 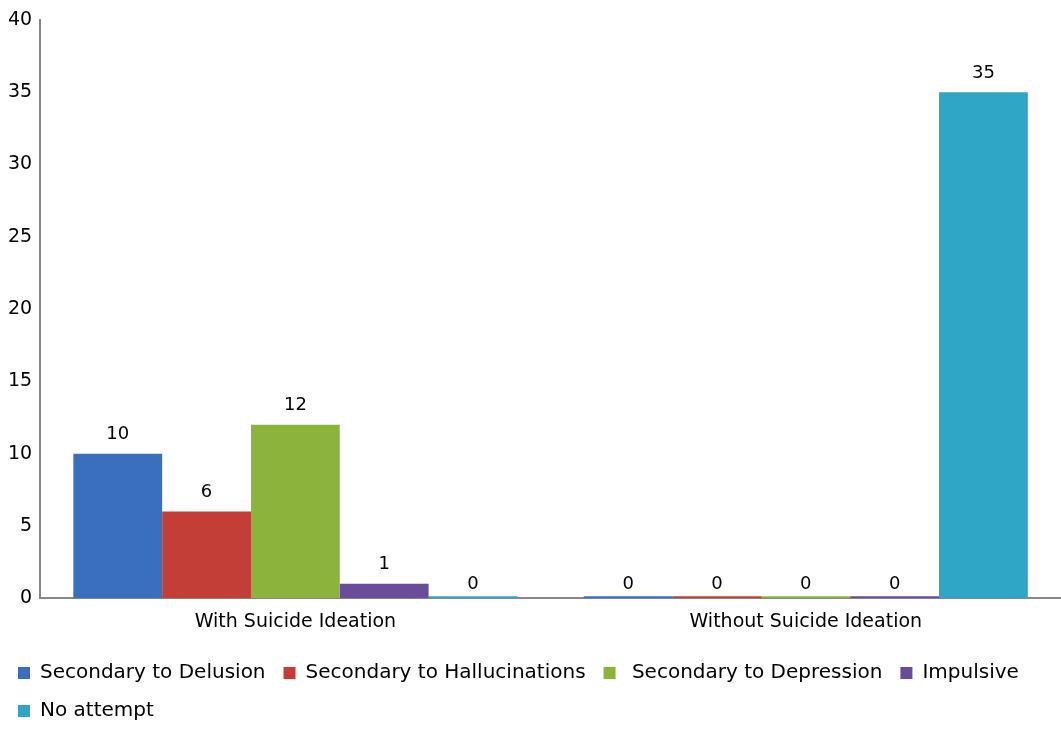 I want to click on data-label: 35, so click(x=983, y=71).